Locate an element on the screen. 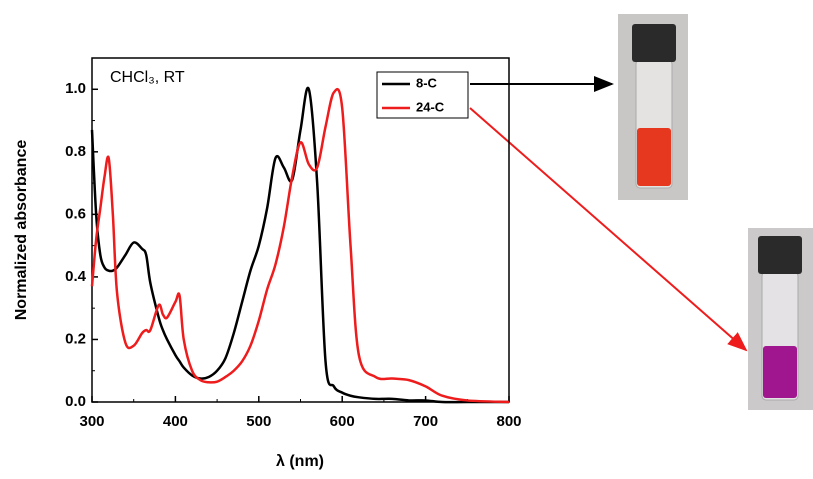 This screenshot has width=813, height=479. legend-label: 8-C is located at coordinates (427, 82).